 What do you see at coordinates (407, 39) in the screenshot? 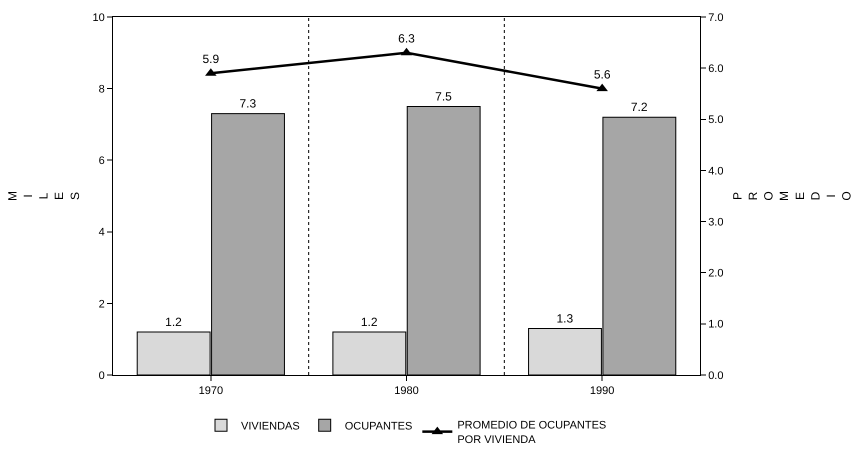
I see `data-label: 6.3` at bounding box center [407, 39].